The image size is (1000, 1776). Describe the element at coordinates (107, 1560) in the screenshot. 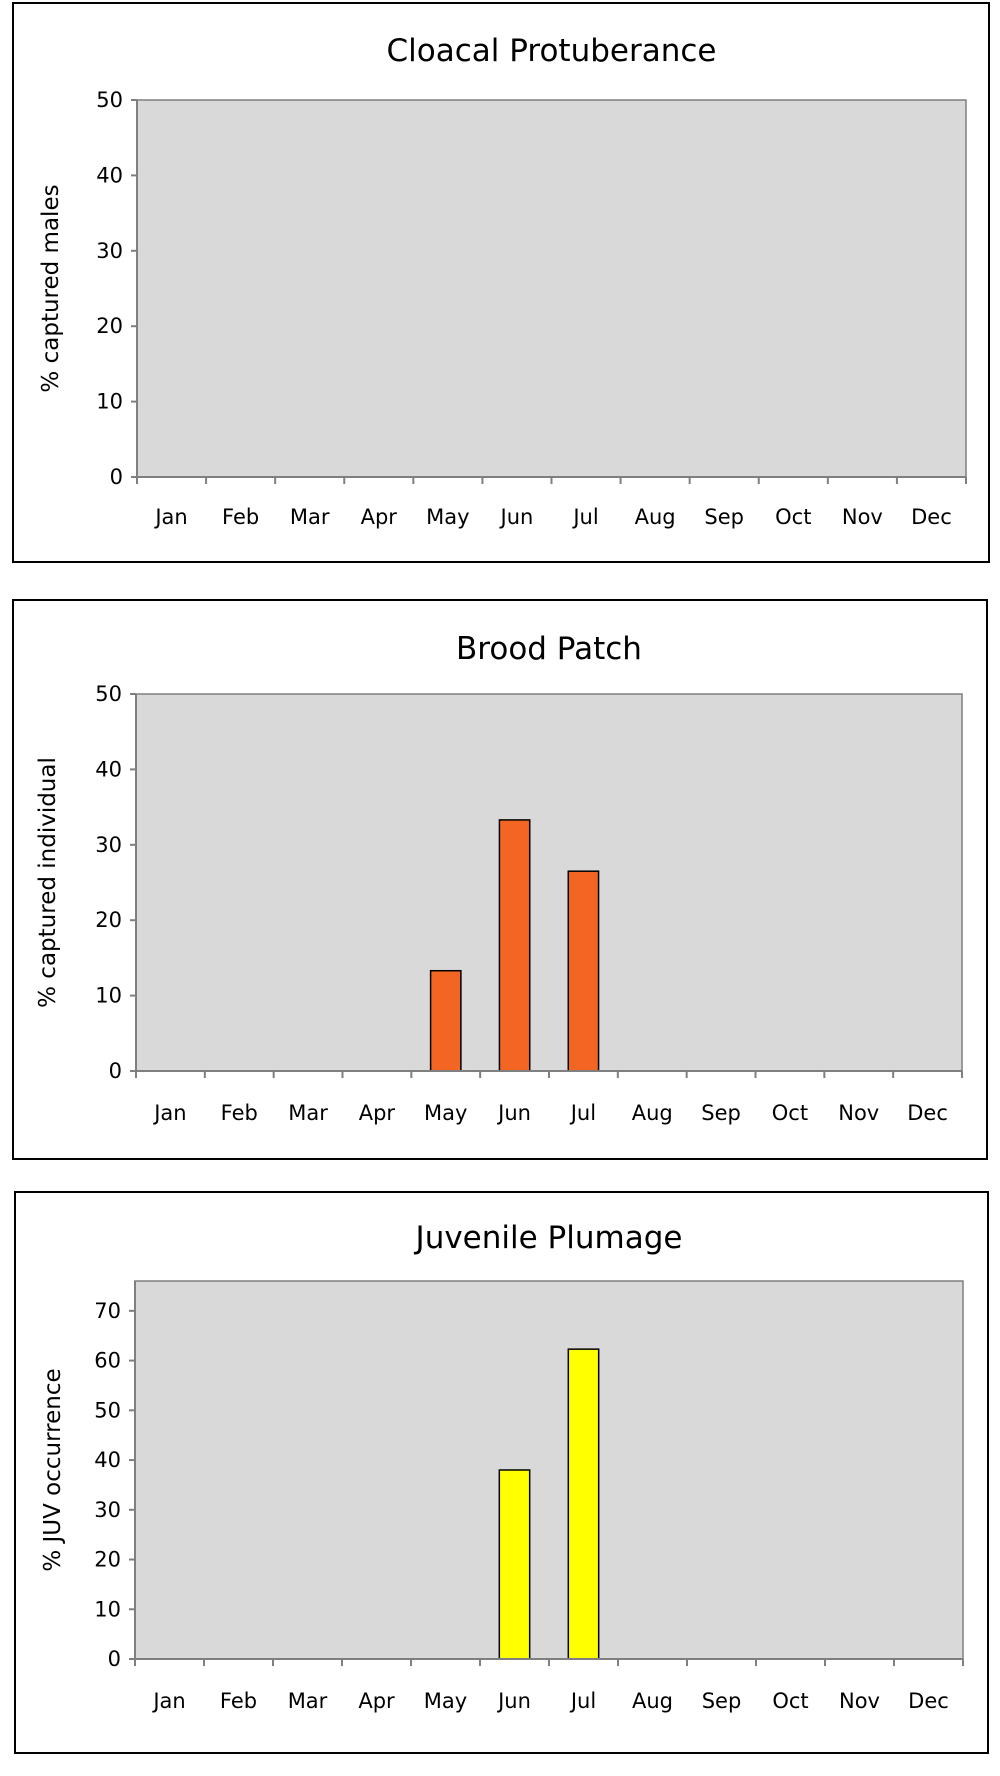

I see `chart-2-y-tick-20: 20` at that location.